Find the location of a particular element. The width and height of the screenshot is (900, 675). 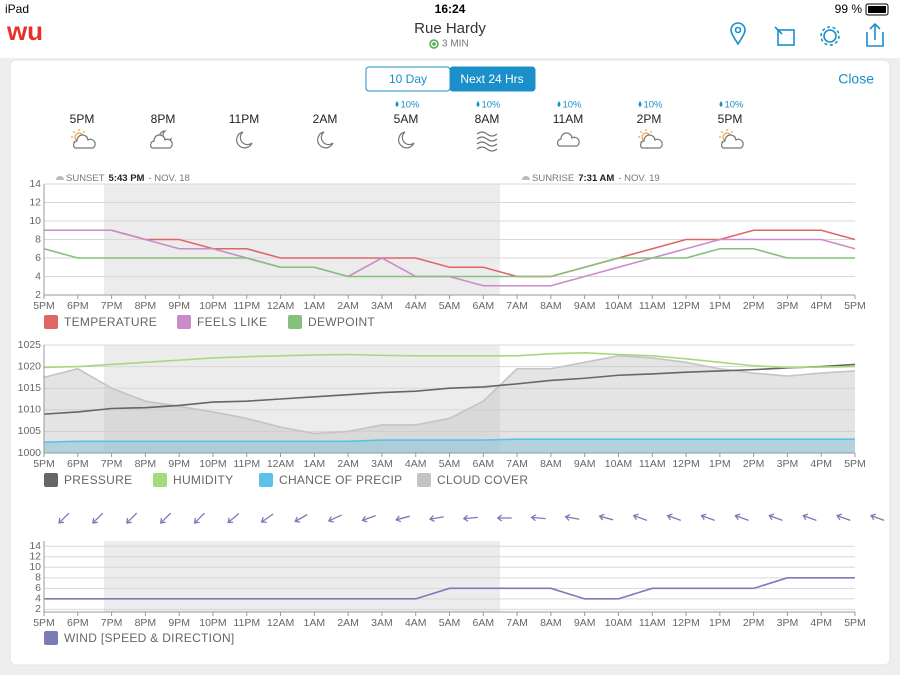

night-shade is located at coordinates (302, 399).